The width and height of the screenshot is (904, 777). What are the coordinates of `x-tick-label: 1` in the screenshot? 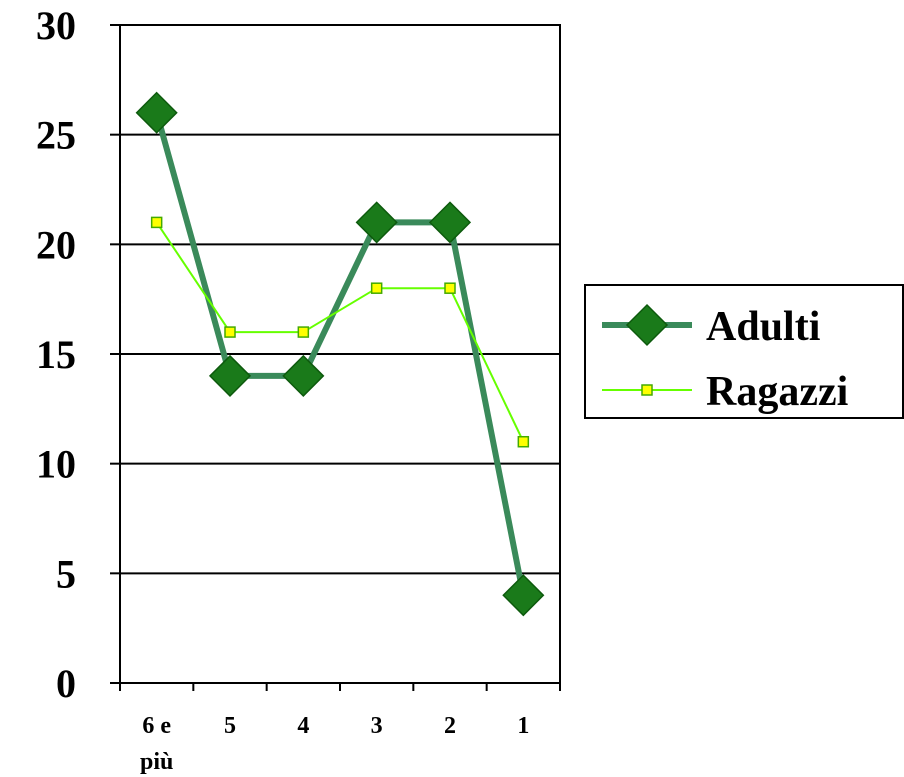 It's located at (523, 726).